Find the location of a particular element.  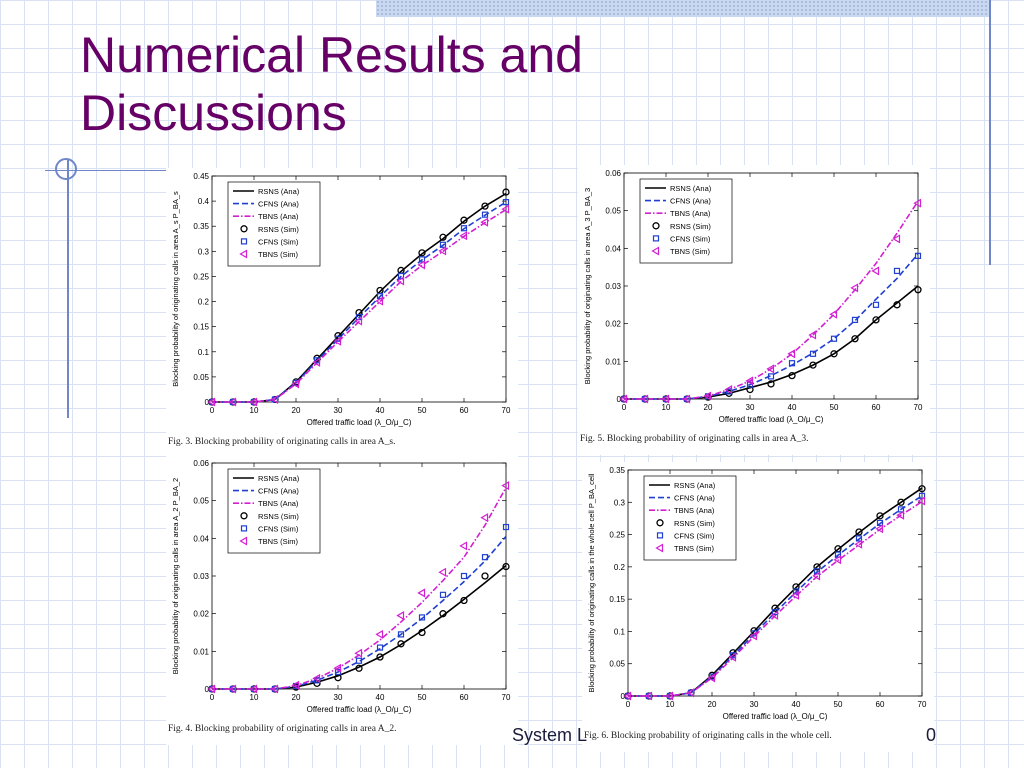

legend-label: CFNS (Ana) is located at coordinates (690, 201).